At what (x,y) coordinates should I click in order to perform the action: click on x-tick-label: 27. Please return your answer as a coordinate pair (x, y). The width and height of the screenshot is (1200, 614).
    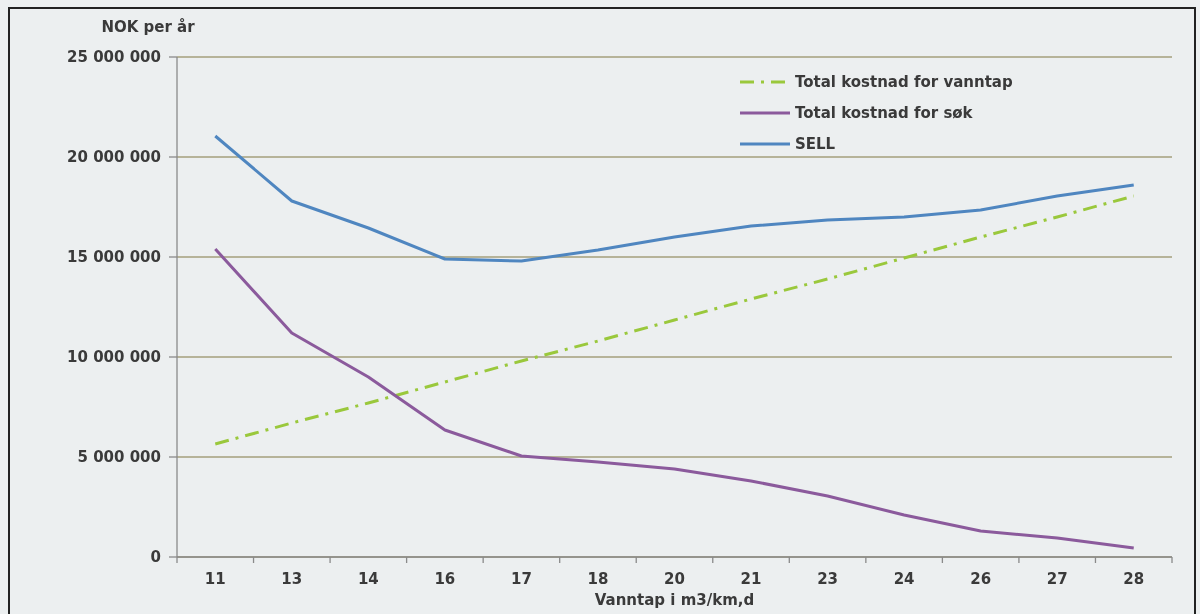
    Looking at the image, I should click on (1057, 579).